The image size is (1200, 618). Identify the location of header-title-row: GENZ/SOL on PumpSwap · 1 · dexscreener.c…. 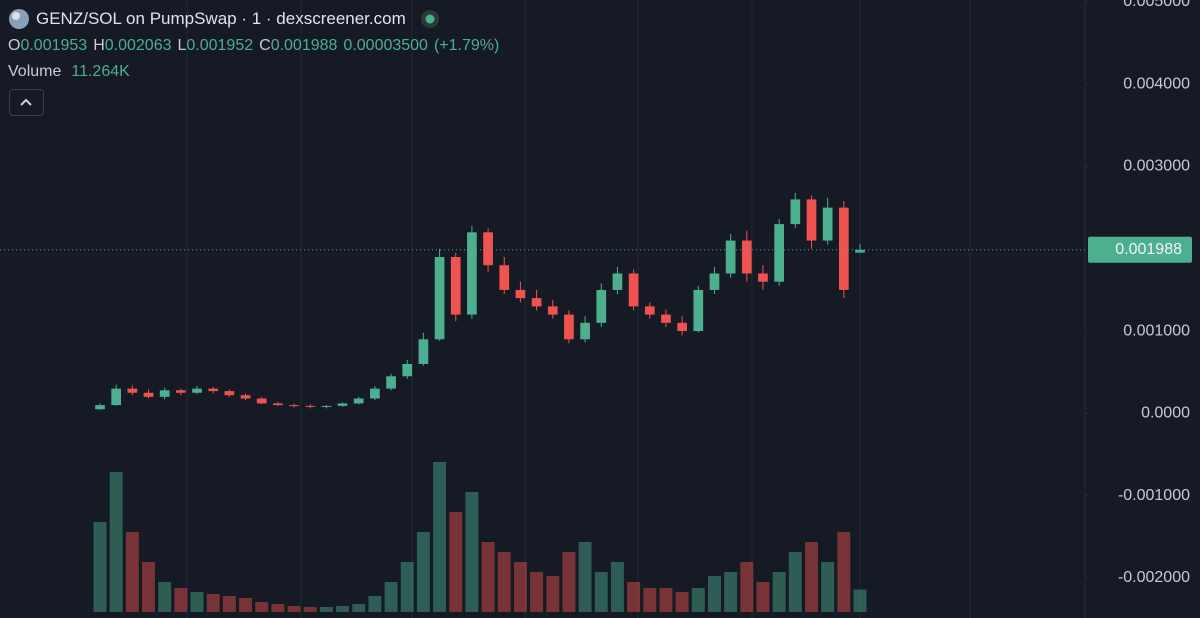
(224, 19).